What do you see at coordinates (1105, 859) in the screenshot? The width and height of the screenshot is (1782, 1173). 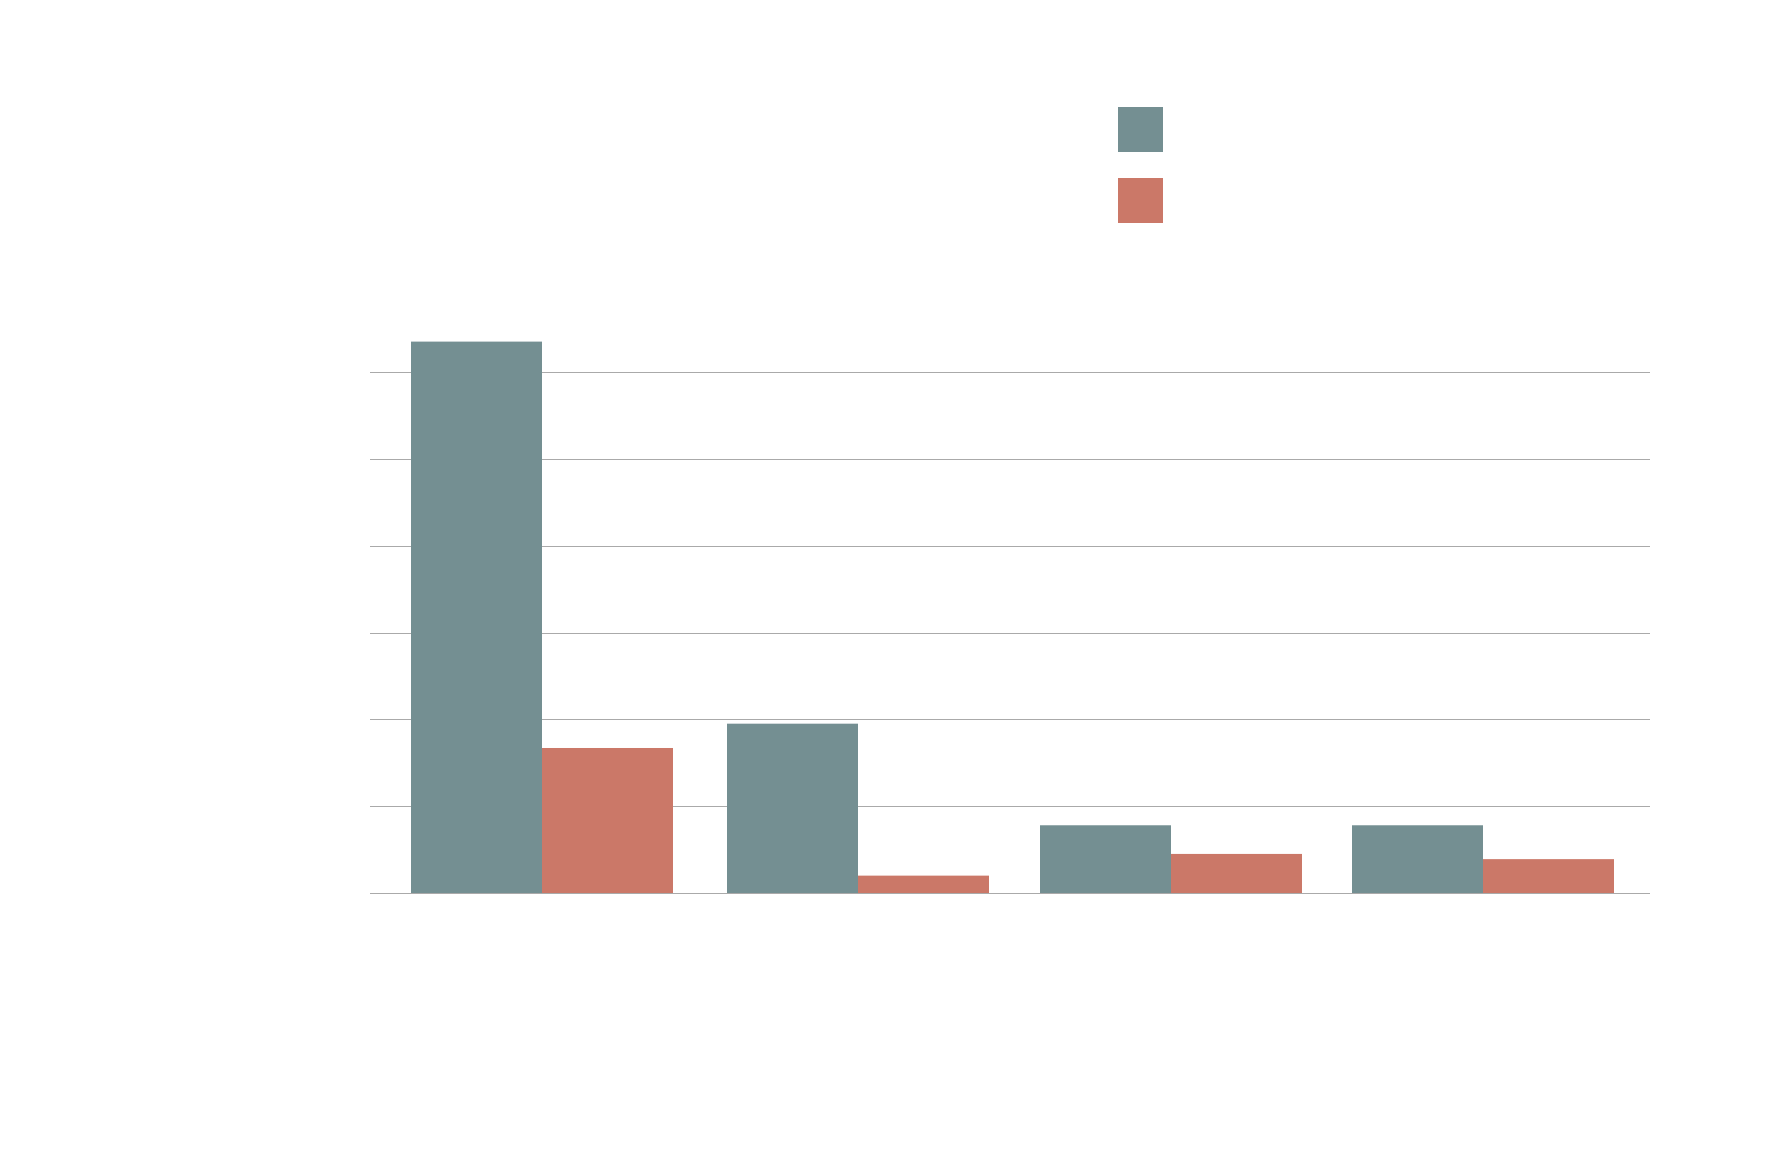 I see `bar-series1-cat3` at bounding box center [1105, 859].